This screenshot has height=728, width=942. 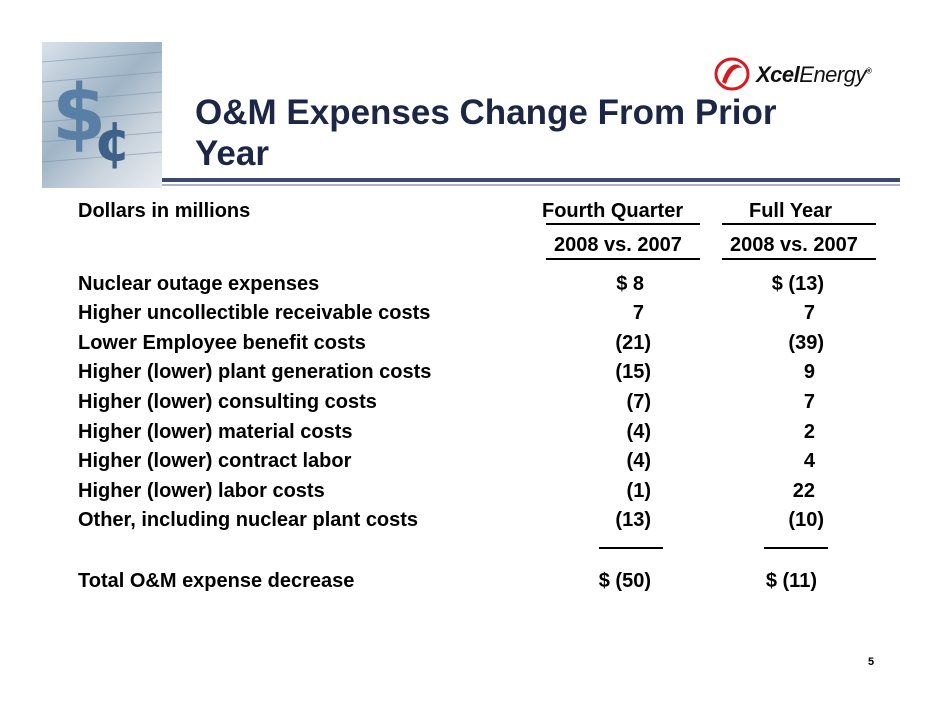 What do you see at coordinates (806, 520) in the screenshot?
I see `row-value-full-year: (10)` at bounding box center [806, 520].